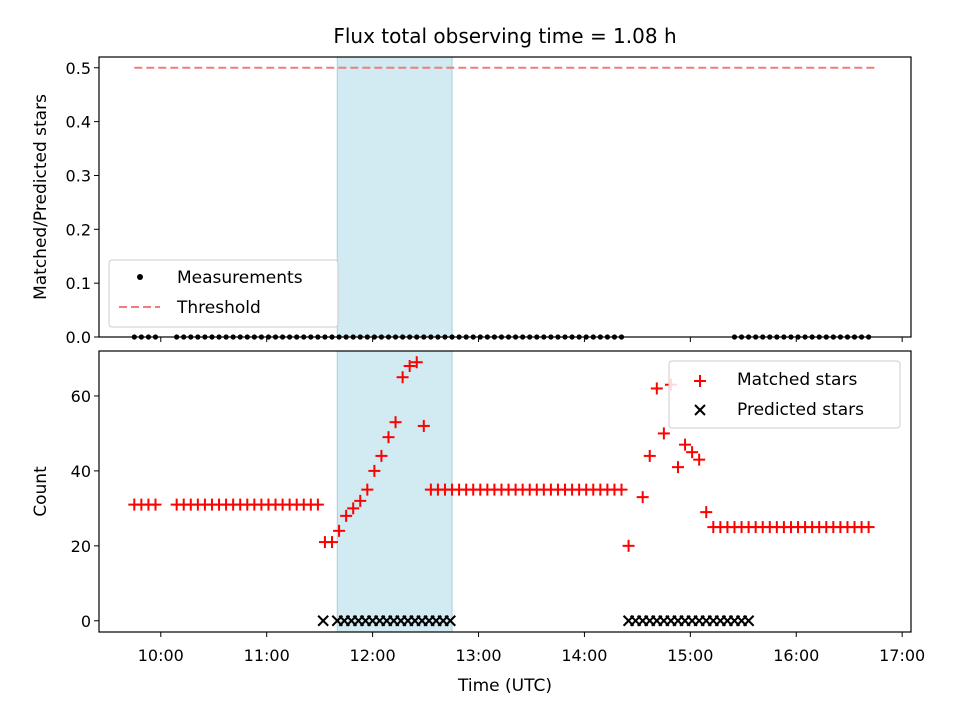 This screenshot has width=960, height=720. Describe the element at coordinates (504, 36) in the screenshot. I see `figure-title: Flux total observing time = 1.08 h` at that location.